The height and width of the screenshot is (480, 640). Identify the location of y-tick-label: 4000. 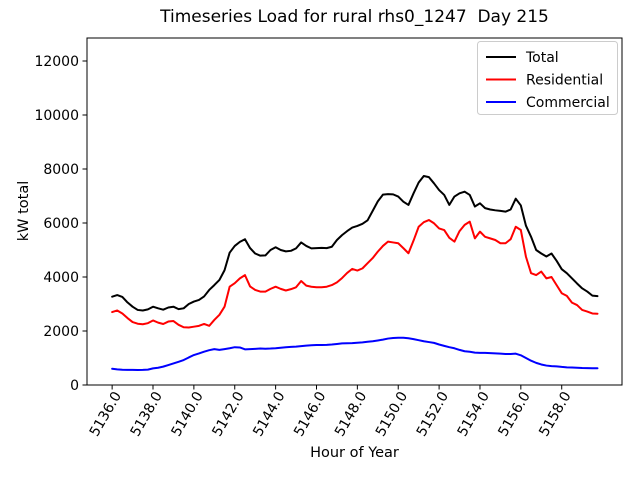
(61, 278).